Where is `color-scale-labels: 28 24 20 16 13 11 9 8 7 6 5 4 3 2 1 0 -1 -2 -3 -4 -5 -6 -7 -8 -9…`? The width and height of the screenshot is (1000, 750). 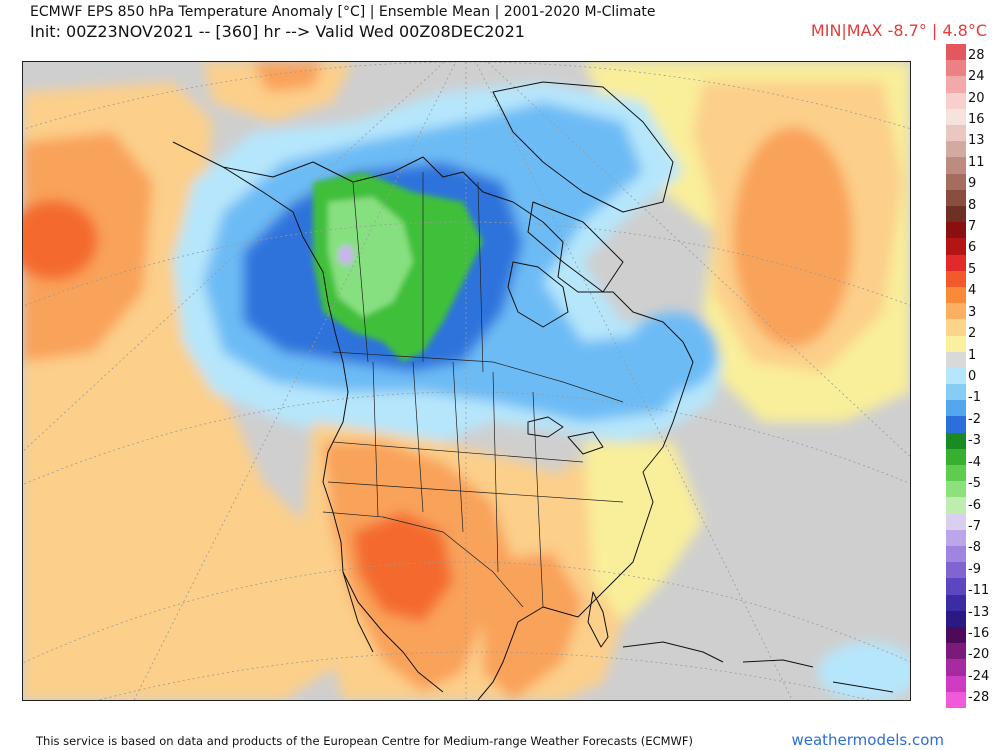
color-scale-labels: 28 24 20 16 13 11 9 8 7 6 5 4 3 2 1 0 -1 -2 -3 -4 -5 -6 -7 -8 -9… is located at coordinates (984, 376).